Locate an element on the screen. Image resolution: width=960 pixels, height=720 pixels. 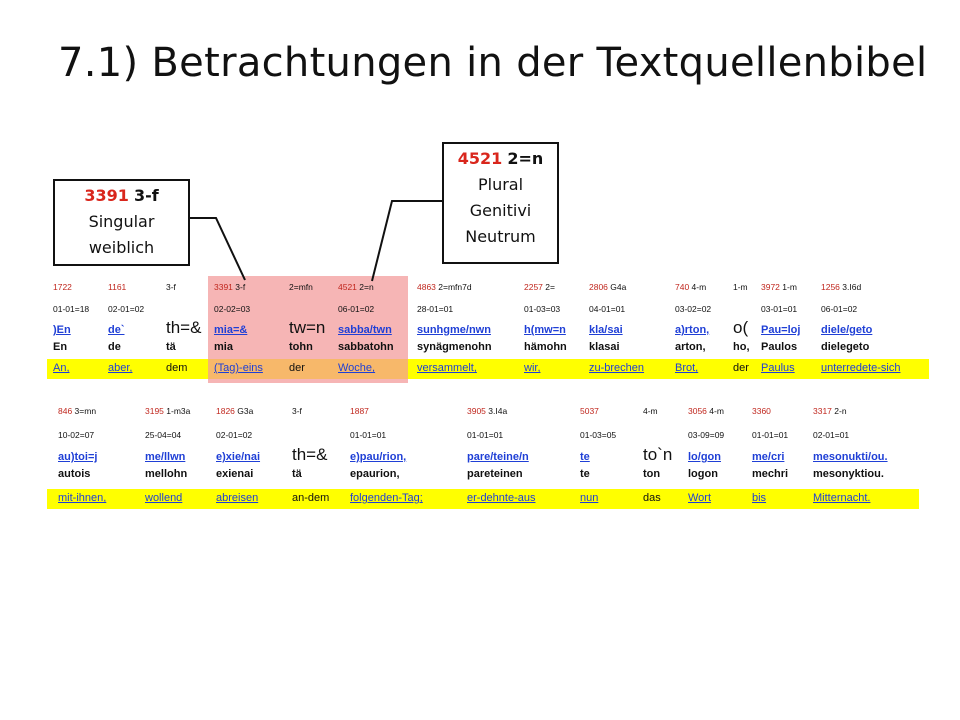
callout-4521: 4521 2=n Plural Genitivi Neutrum is located at coordinates (500, 203).